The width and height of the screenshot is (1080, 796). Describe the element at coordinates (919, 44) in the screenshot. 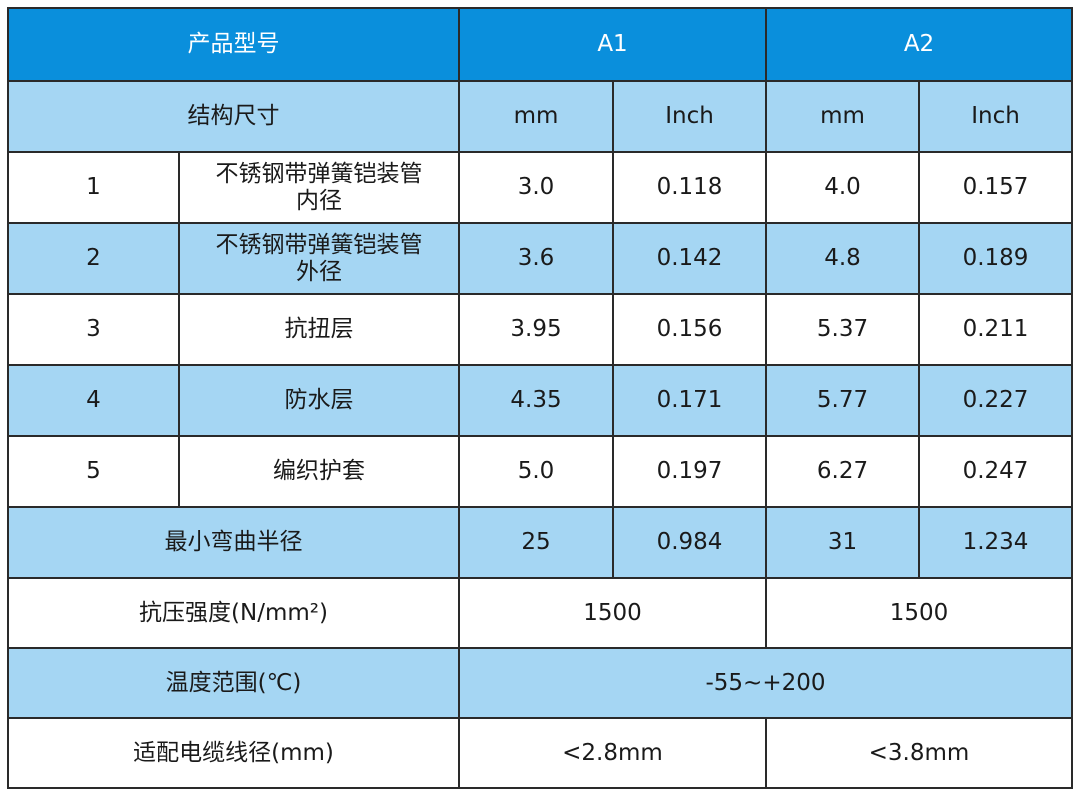

I see `model-a2: A2` at that location.